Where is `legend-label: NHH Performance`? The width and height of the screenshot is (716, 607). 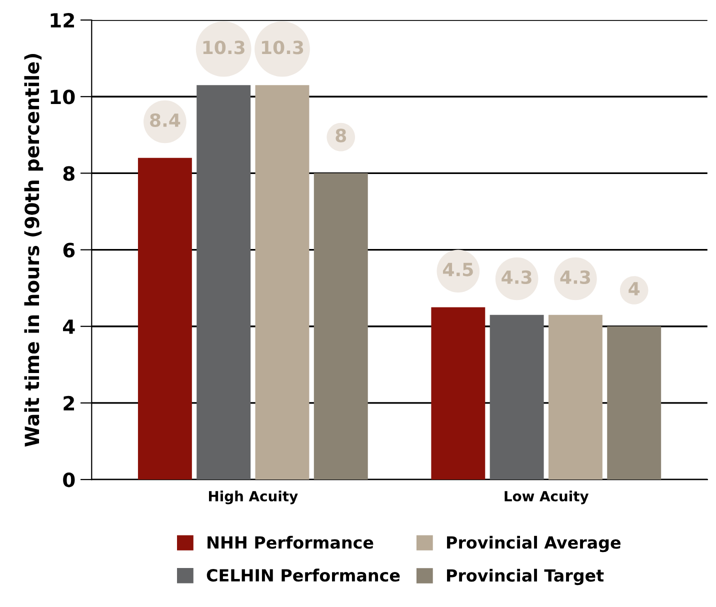
legend-label: NHH Performance is located at coordinates (291, 542).